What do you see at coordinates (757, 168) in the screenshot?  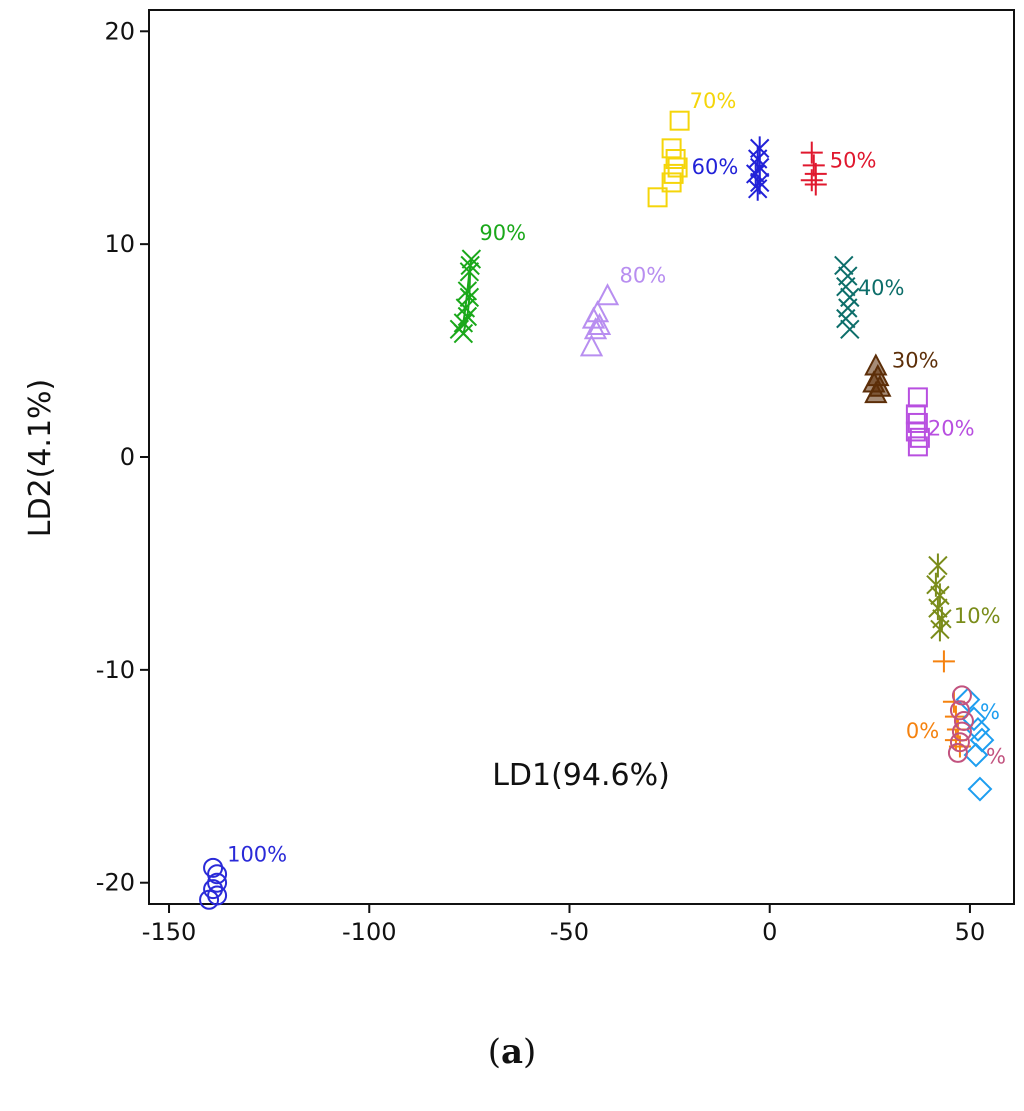 I see `series-60-` at bounding box center [757, 168].